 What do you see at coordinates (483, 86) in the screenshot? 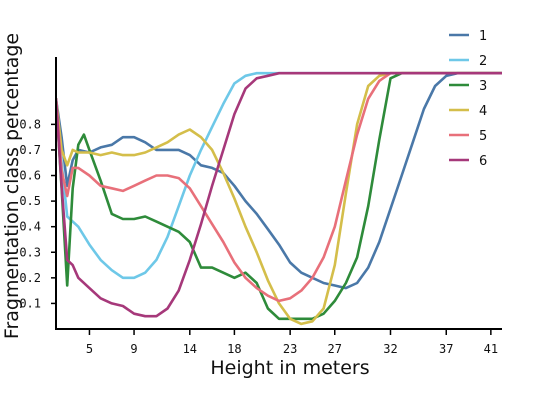
I see `legend-label-3: 3` at bounding box center [483, 86].